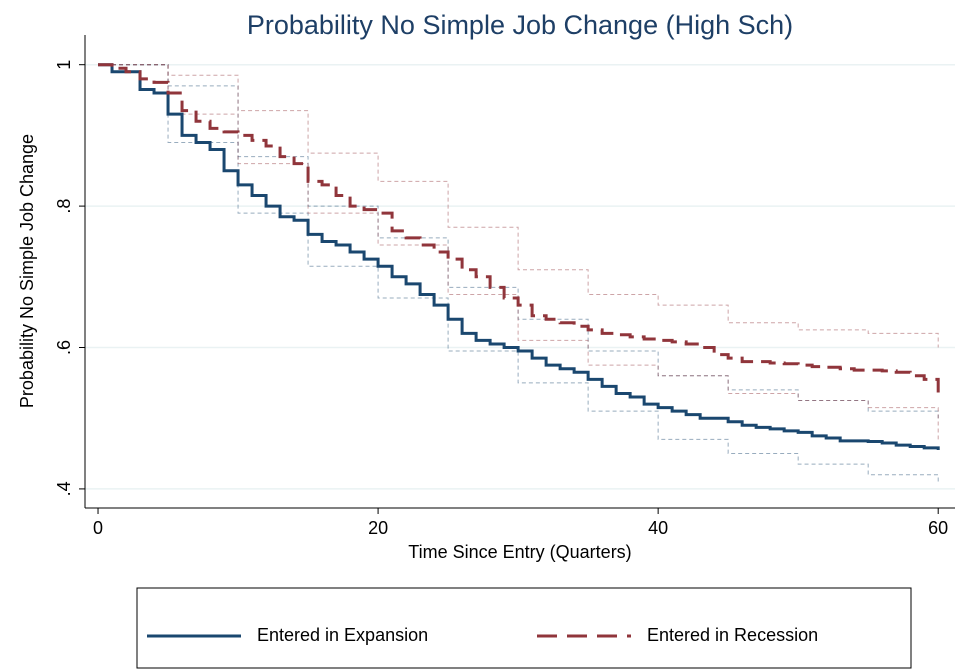 This screenshot has width=958, height=670. What do you see at coordinates (64, 65) in the screenshot?
I see `y-tick-label: 1` at bounding box center [64, 65].